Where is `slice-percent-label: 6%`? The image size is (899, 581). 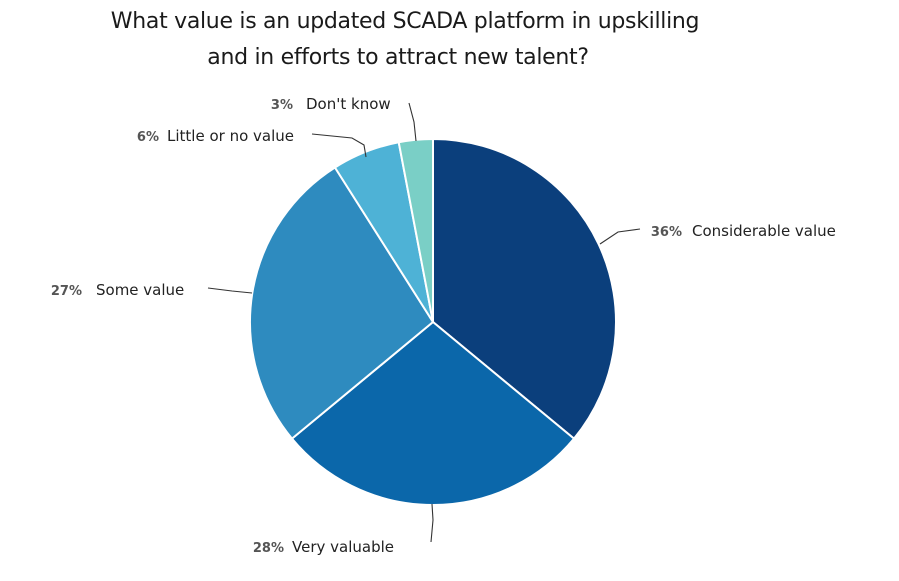
slice-percent-label: 6% is located at coordinates (148, 137).